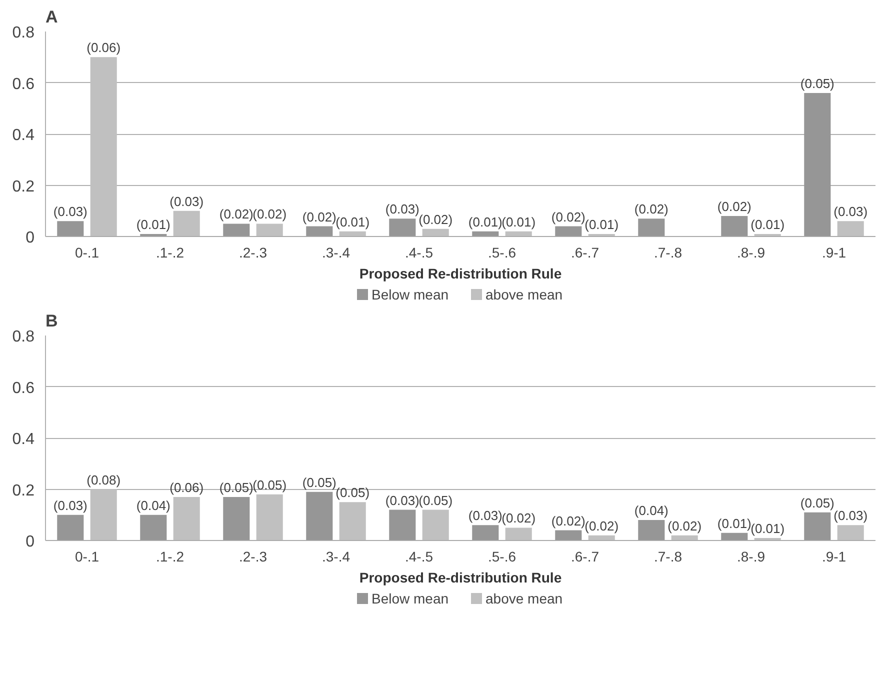 This screenshot has height=696, width=892. What do you see at coordinates (103, 48) in the screenshot?
I see `annotation: (0.06)` at bounding box center [103, 48].